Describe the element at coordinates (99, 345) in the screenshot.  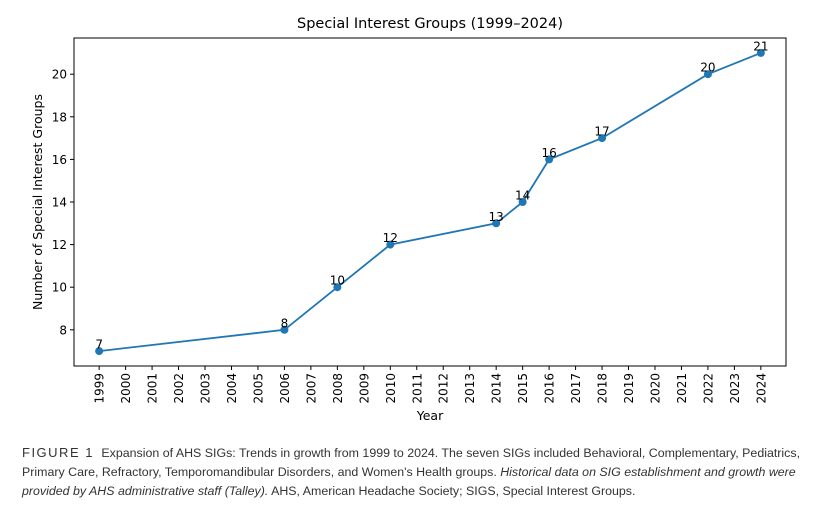
I see `data-label: 7` at that location.